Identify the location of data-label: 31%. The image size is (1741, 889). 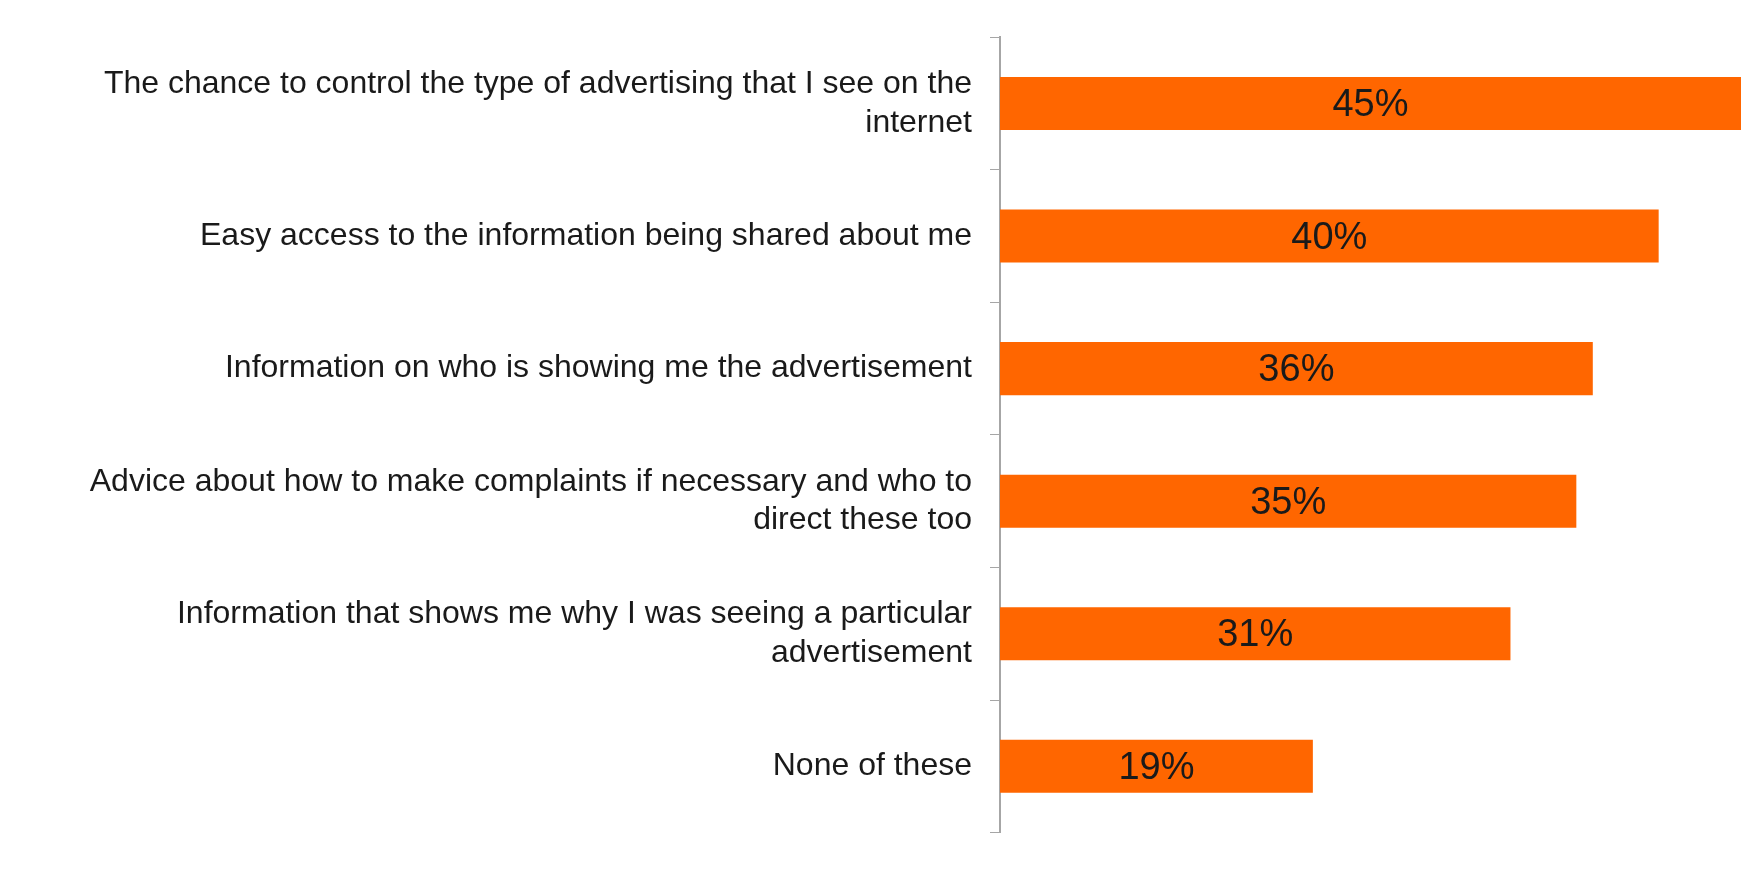
(1255, 633).